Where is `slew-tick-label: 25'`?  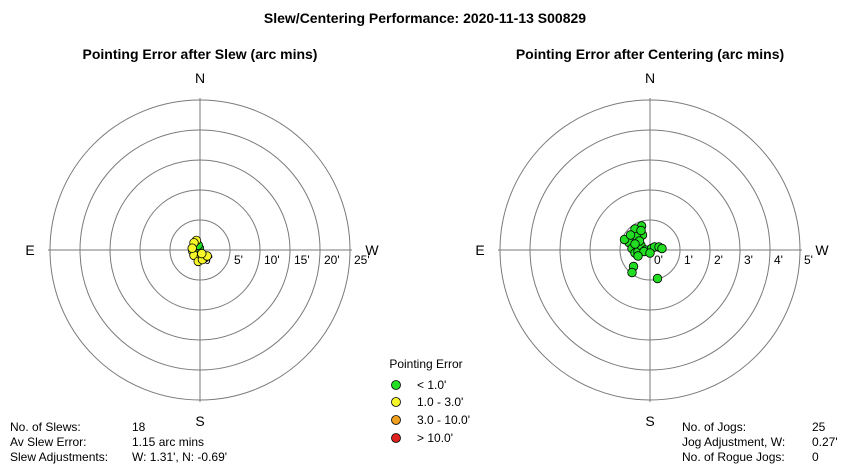 slew-tick-label: 25' is located at coordinates (362, 260).